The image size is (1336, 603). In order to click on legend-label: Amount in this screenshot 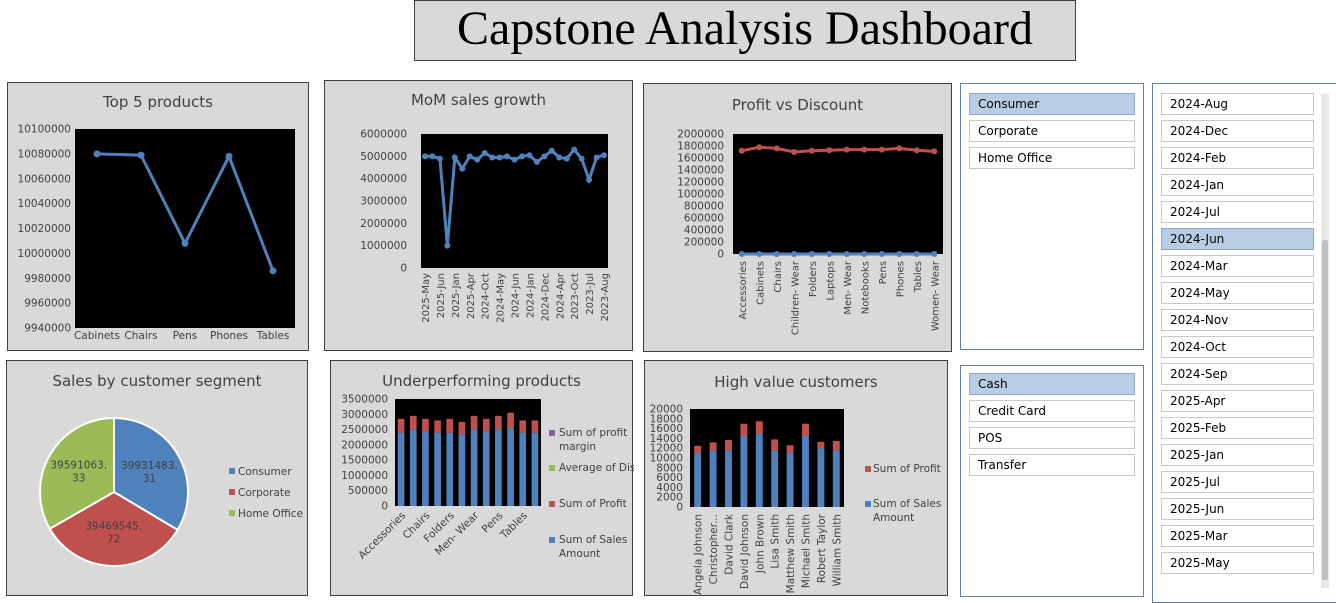, I will do `click(893, 518)`.